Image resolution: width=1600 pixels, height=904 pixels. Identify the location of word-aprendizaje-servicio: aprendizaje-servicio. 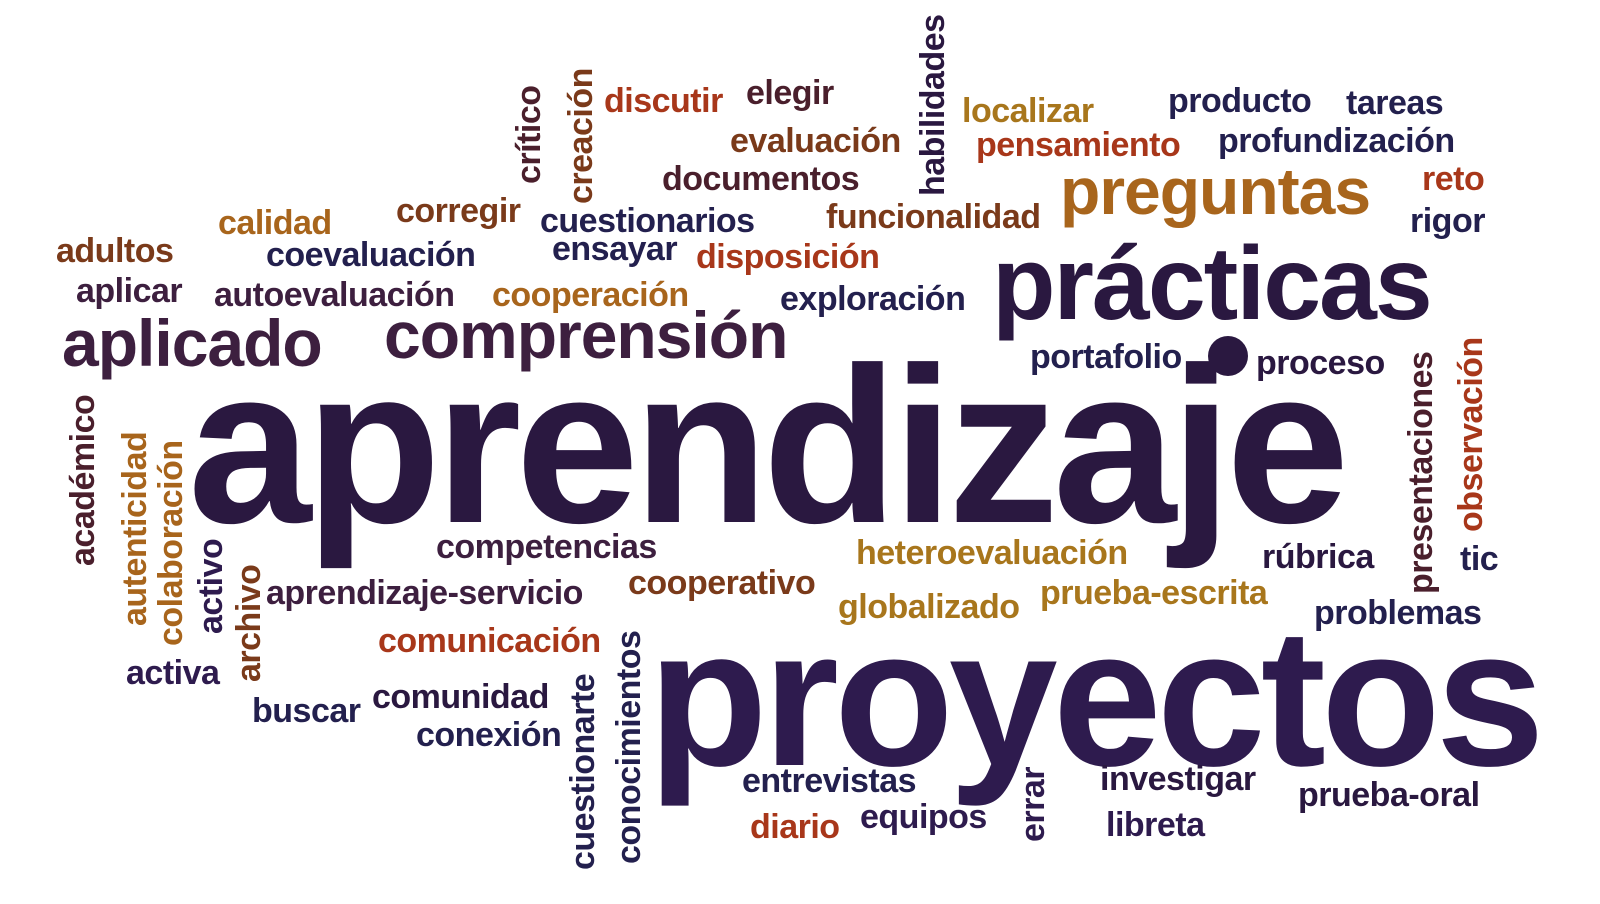
(424, 593).